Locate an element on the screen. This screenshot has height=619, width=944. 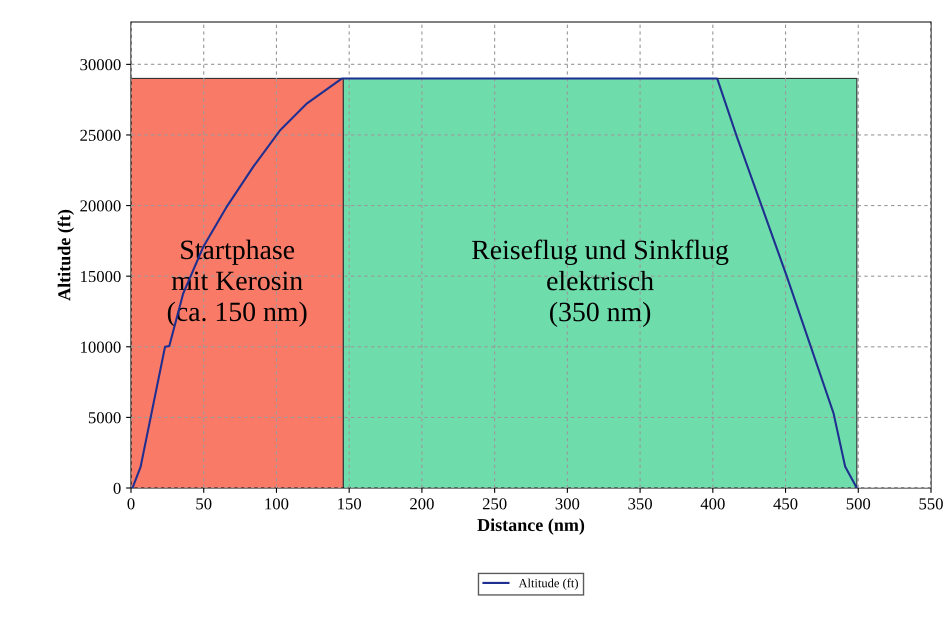
x-tick-label: 550 is located at coordinates (931, 504).